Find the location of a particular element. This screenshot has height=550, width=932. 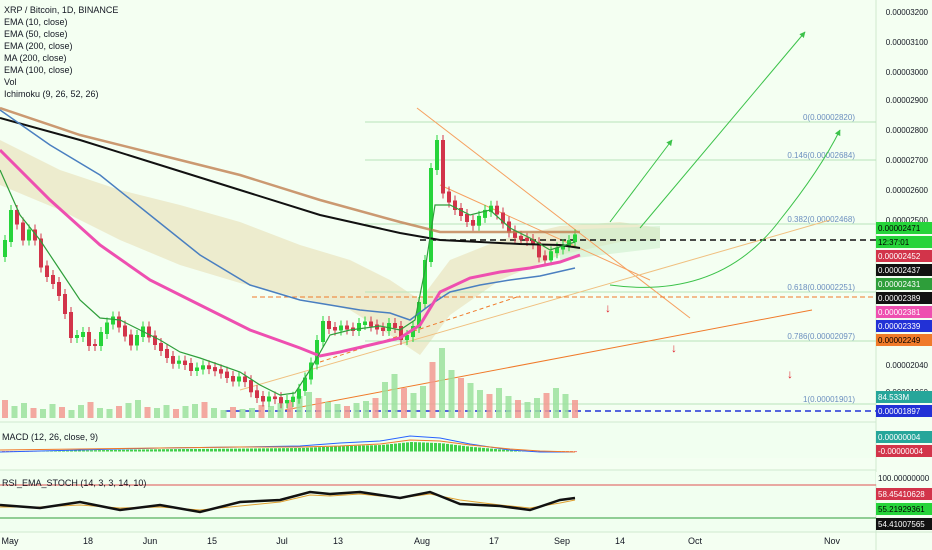

y-tick-label: 0.00003100 is located at coordinates (907, 42).